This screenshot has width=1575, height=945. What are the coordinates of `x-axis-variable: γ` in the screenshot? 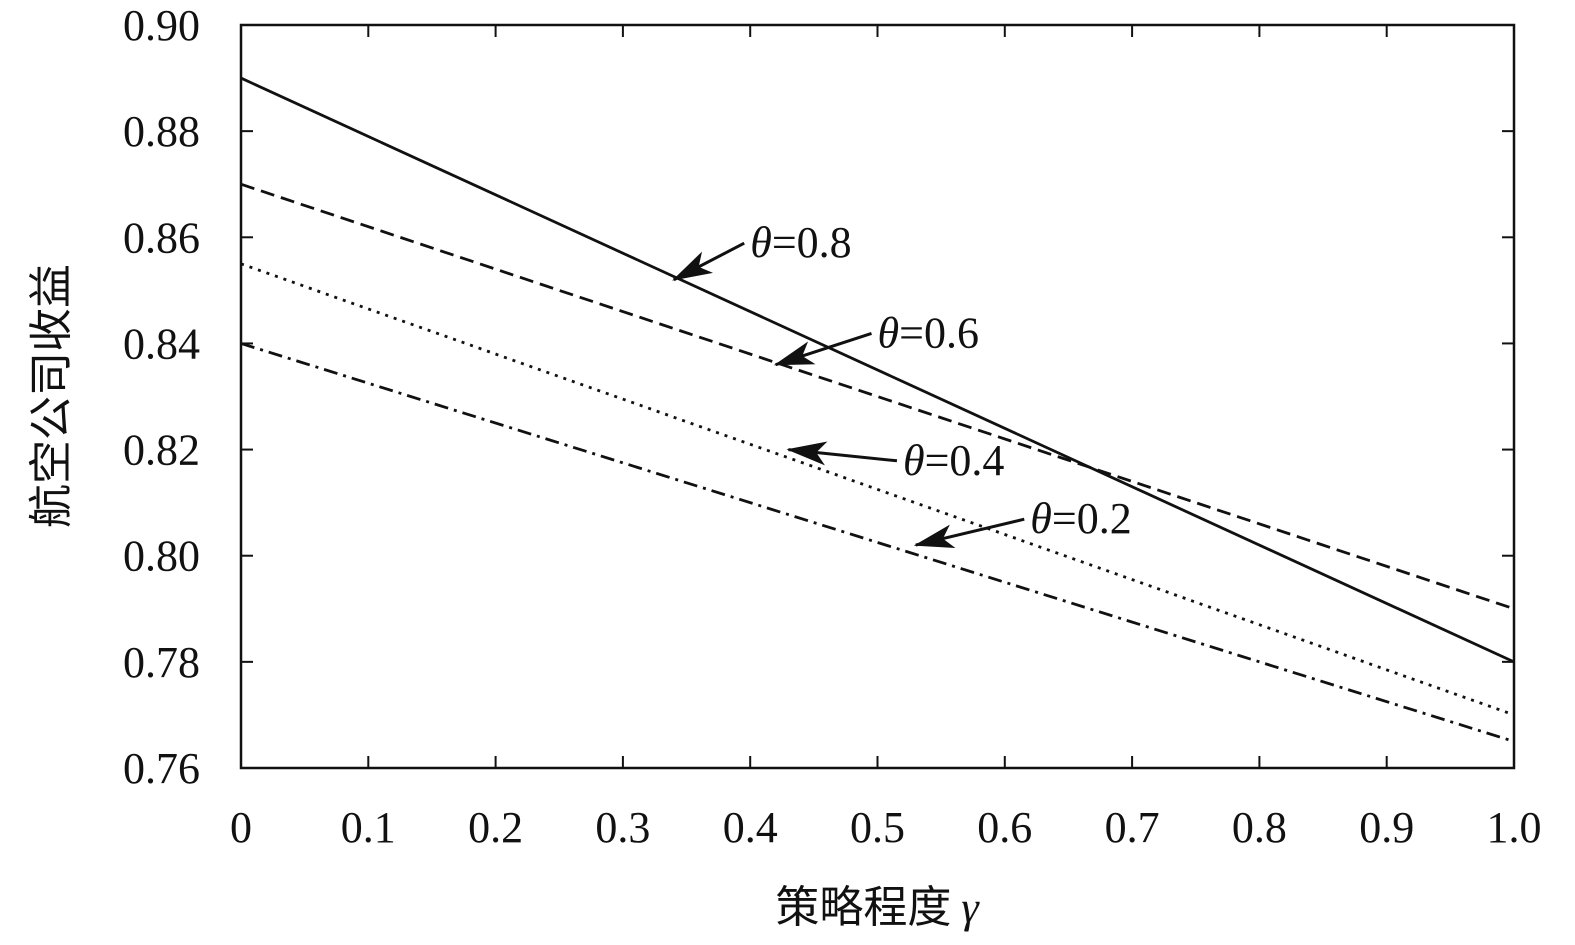 It's located at (970, 907).